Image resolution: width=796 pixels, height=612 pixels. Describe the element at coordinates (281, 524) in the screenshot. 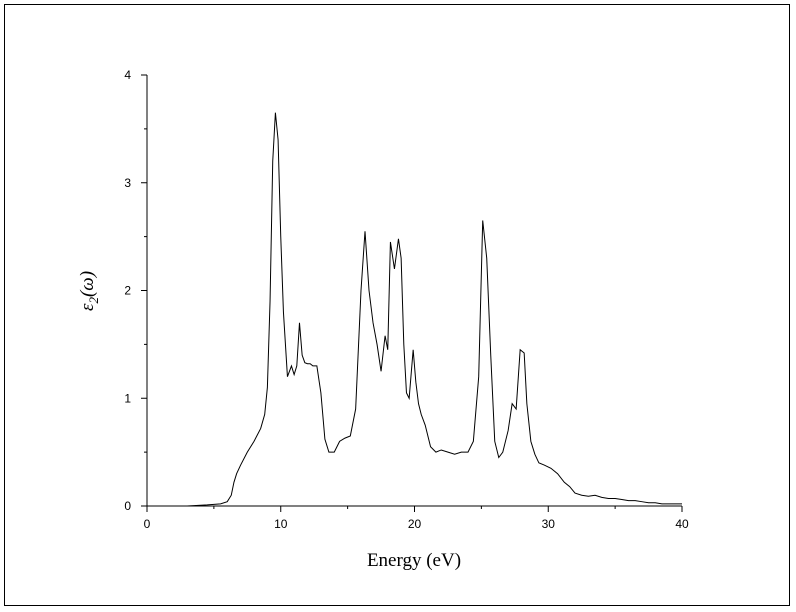

I see `x-tick-label: 10` at that location.